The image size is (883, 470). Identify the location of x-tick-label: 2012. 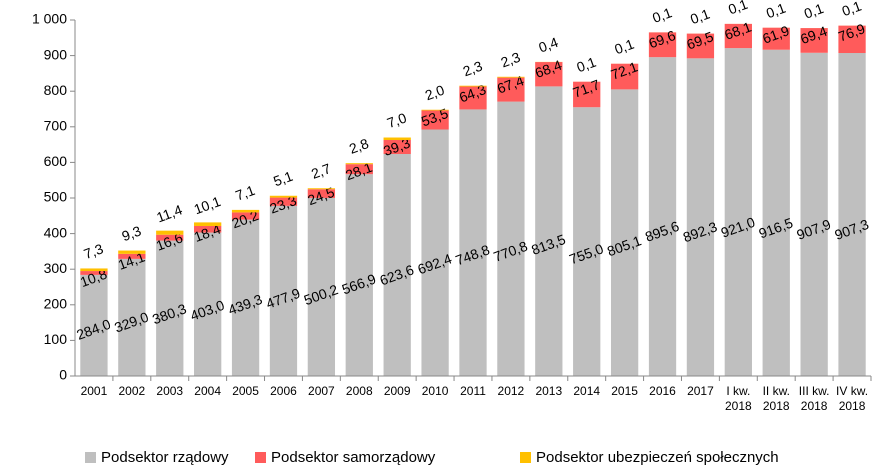
(511, 391).